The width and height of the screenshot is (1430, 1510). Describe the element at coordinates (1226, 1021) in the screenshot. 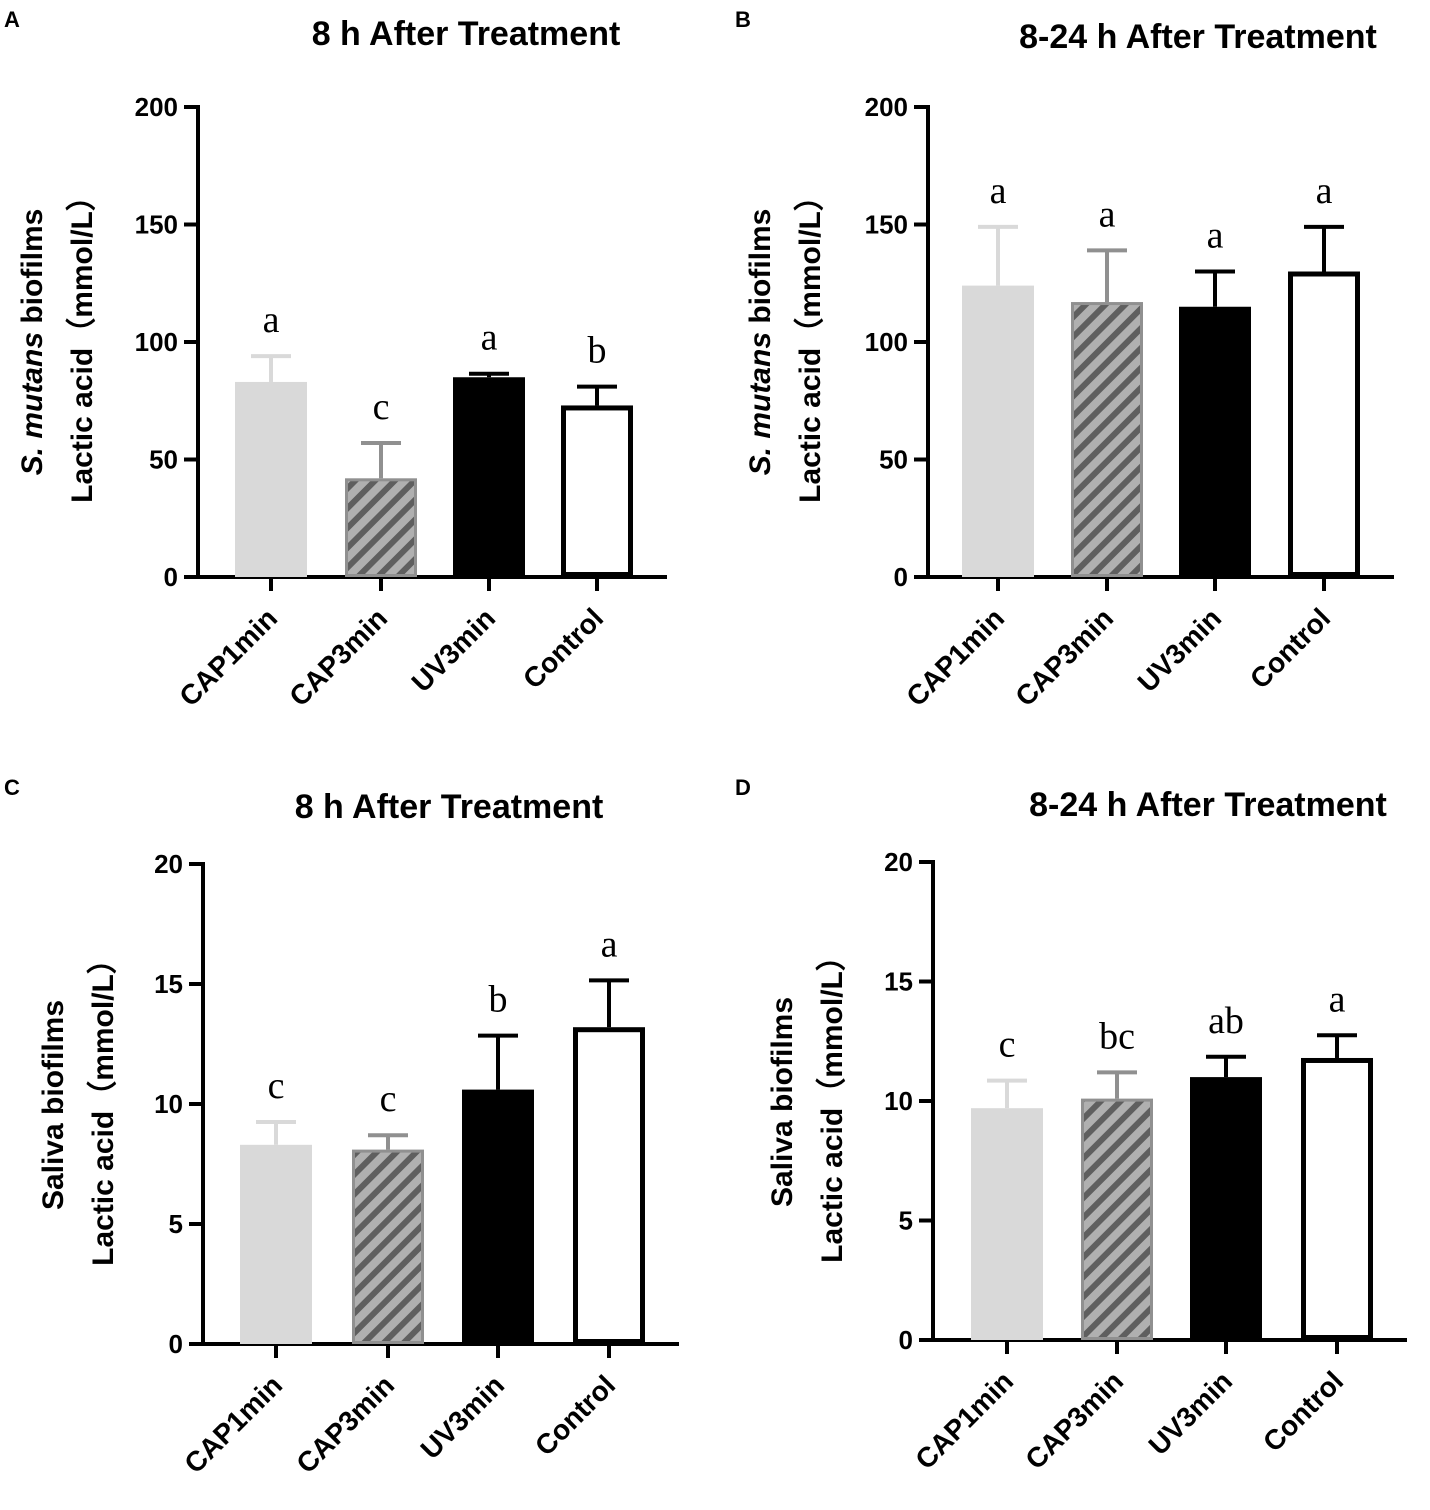

I see `significance-label: ab` at that location.